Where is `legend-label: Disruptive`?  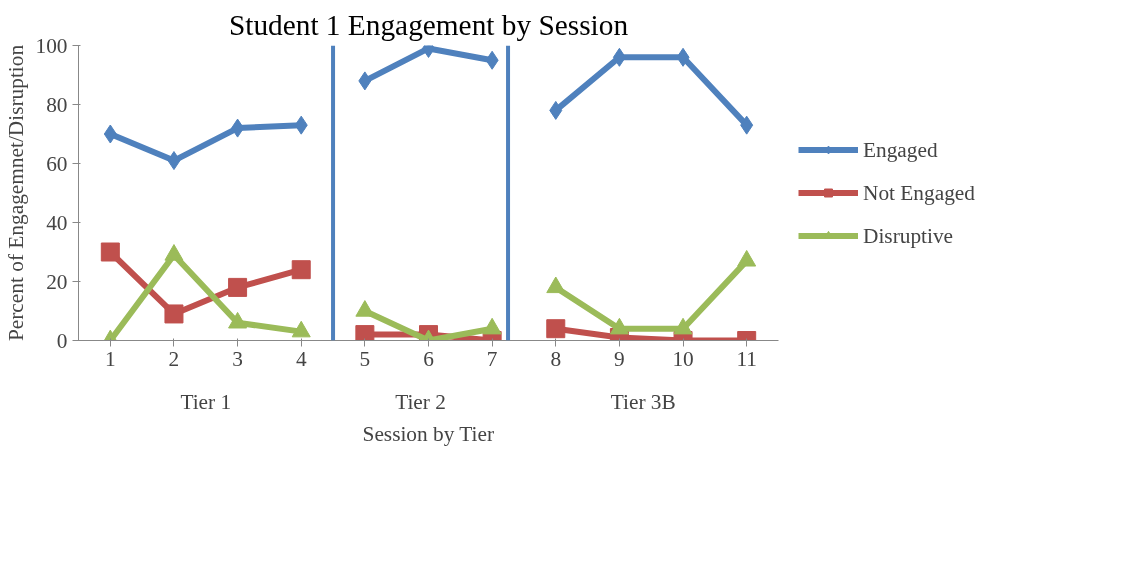 legend-label: Disruptive is located at coordinates (908, 235).